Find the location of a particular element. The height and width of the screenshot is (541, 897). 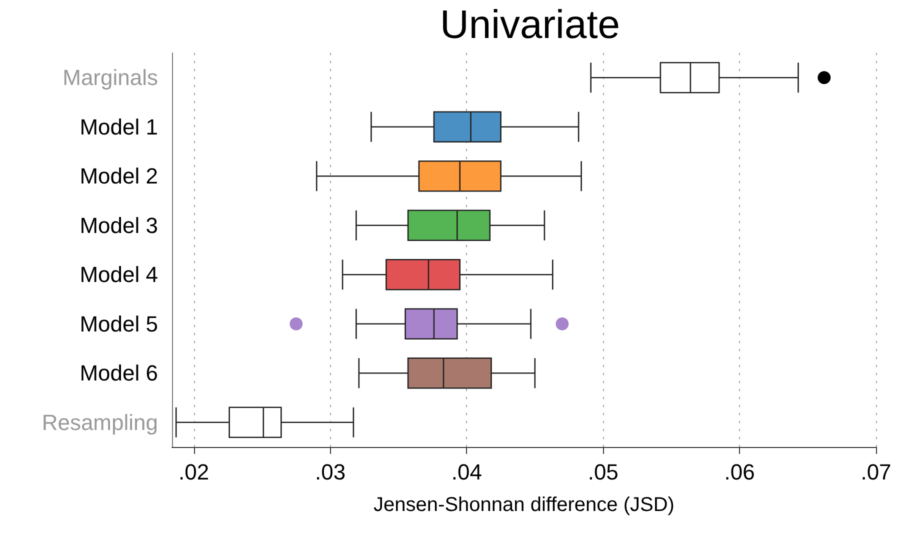

y-tick-label: Model 2 is located at coordinates (119, 176).